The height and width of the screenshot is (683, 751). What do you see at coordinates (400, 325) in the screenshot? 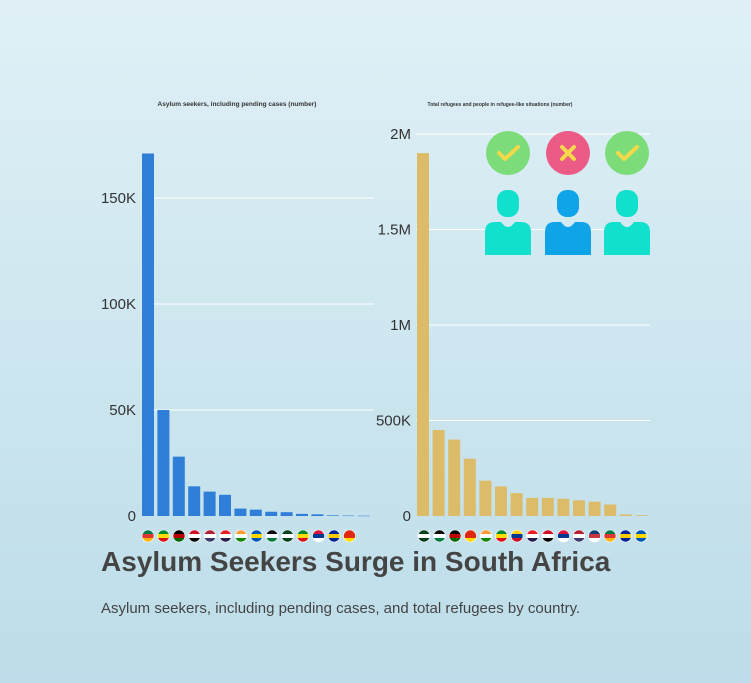
I see `y-tick-label: 1M` at bounding box center [400, 325].